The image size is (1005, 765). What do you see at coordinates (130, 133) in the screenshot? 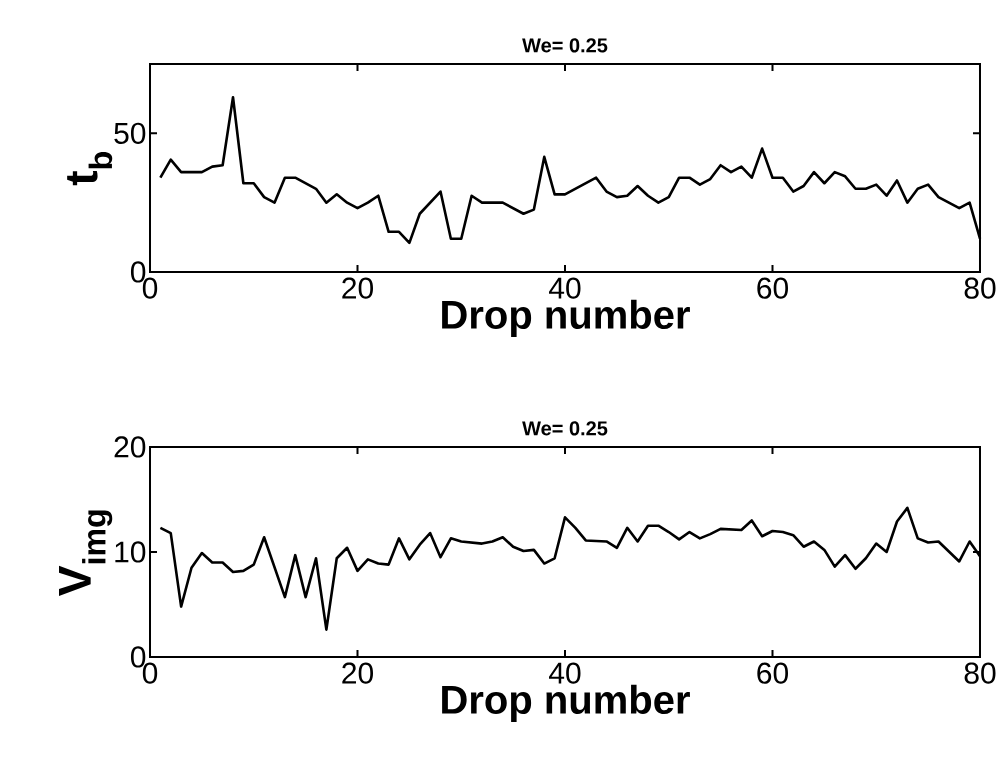
I see `y-tick-label: 50` at bounding box center [130, 133].